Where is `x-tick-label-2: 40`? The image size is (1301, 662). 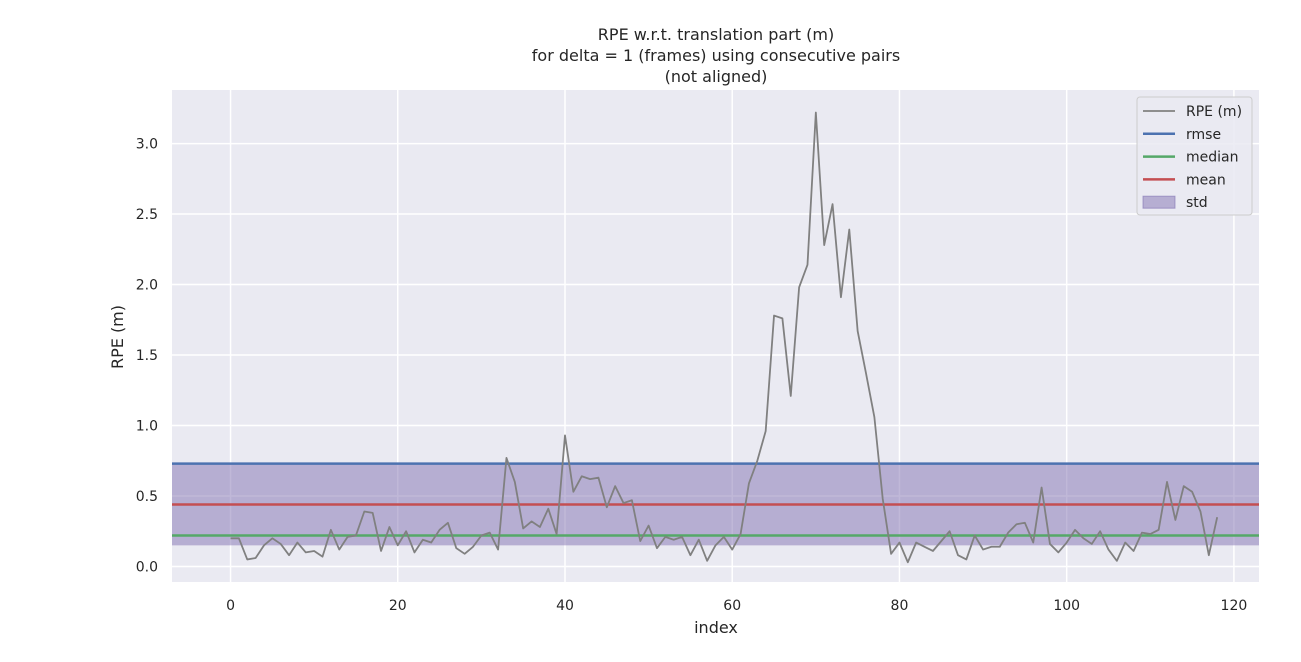 x-tick-label-2: 40 is located at coordinates (565, 606).